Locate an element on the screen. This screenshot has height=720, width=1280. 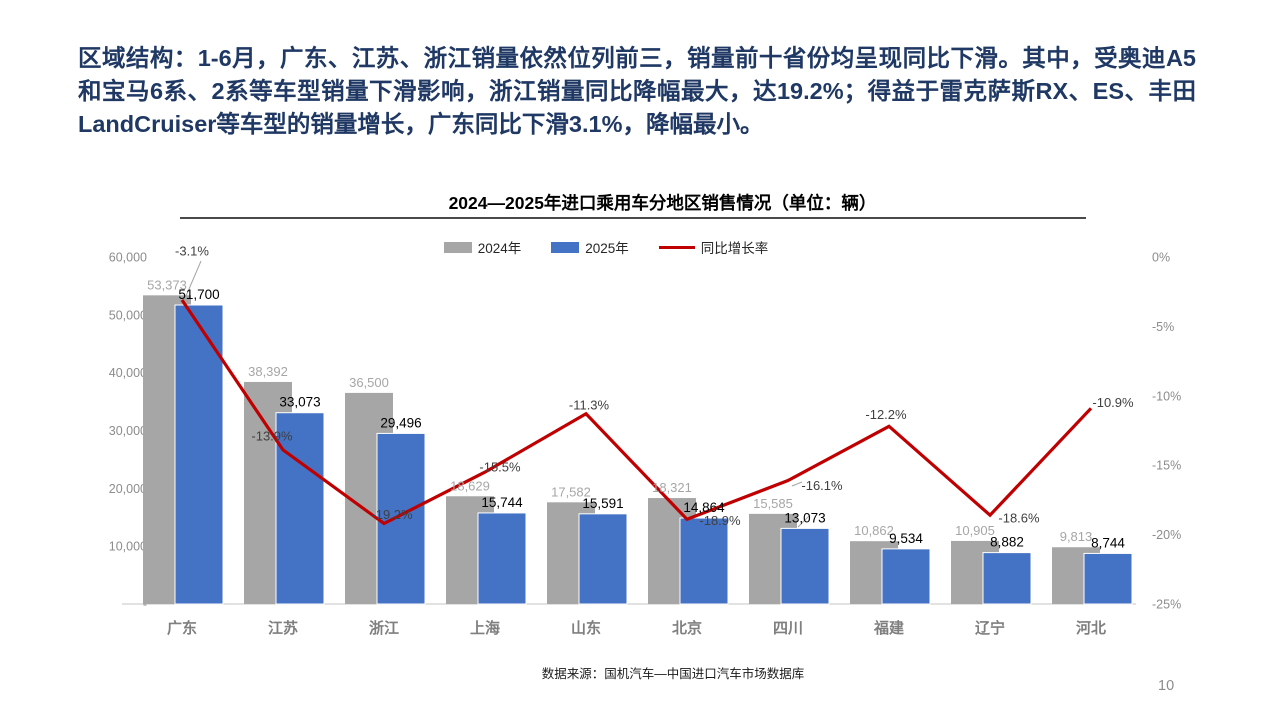
y2-axis-tick-5: -25% is located at coordinates (1166, 605).